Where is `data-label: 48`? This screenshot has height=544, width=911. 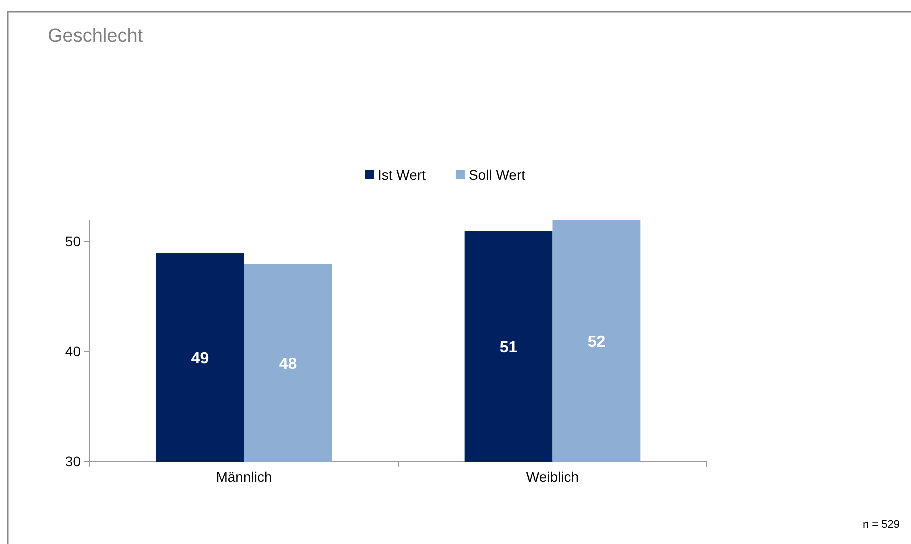 data-label: 48 is located at coordinates (288, 364).